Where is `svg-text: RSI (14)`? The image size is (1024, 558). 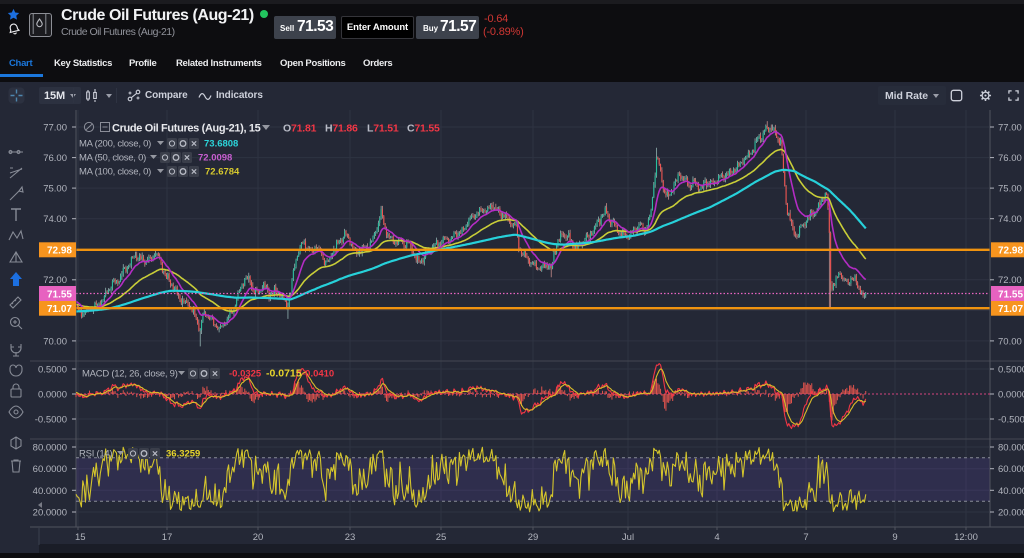
svg-text: RSI (14) is located at coordinates (95, 454).